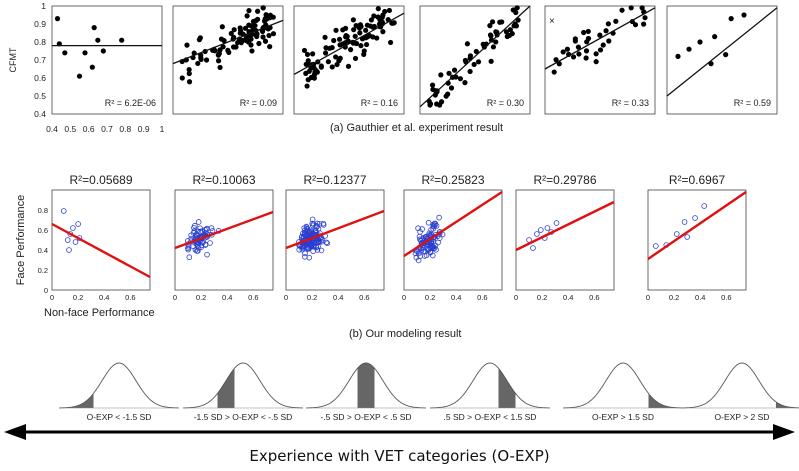  Describe the element at coordinates (40, 24) in the screenshot. I see `y-tick-label: 0.9` at that location.